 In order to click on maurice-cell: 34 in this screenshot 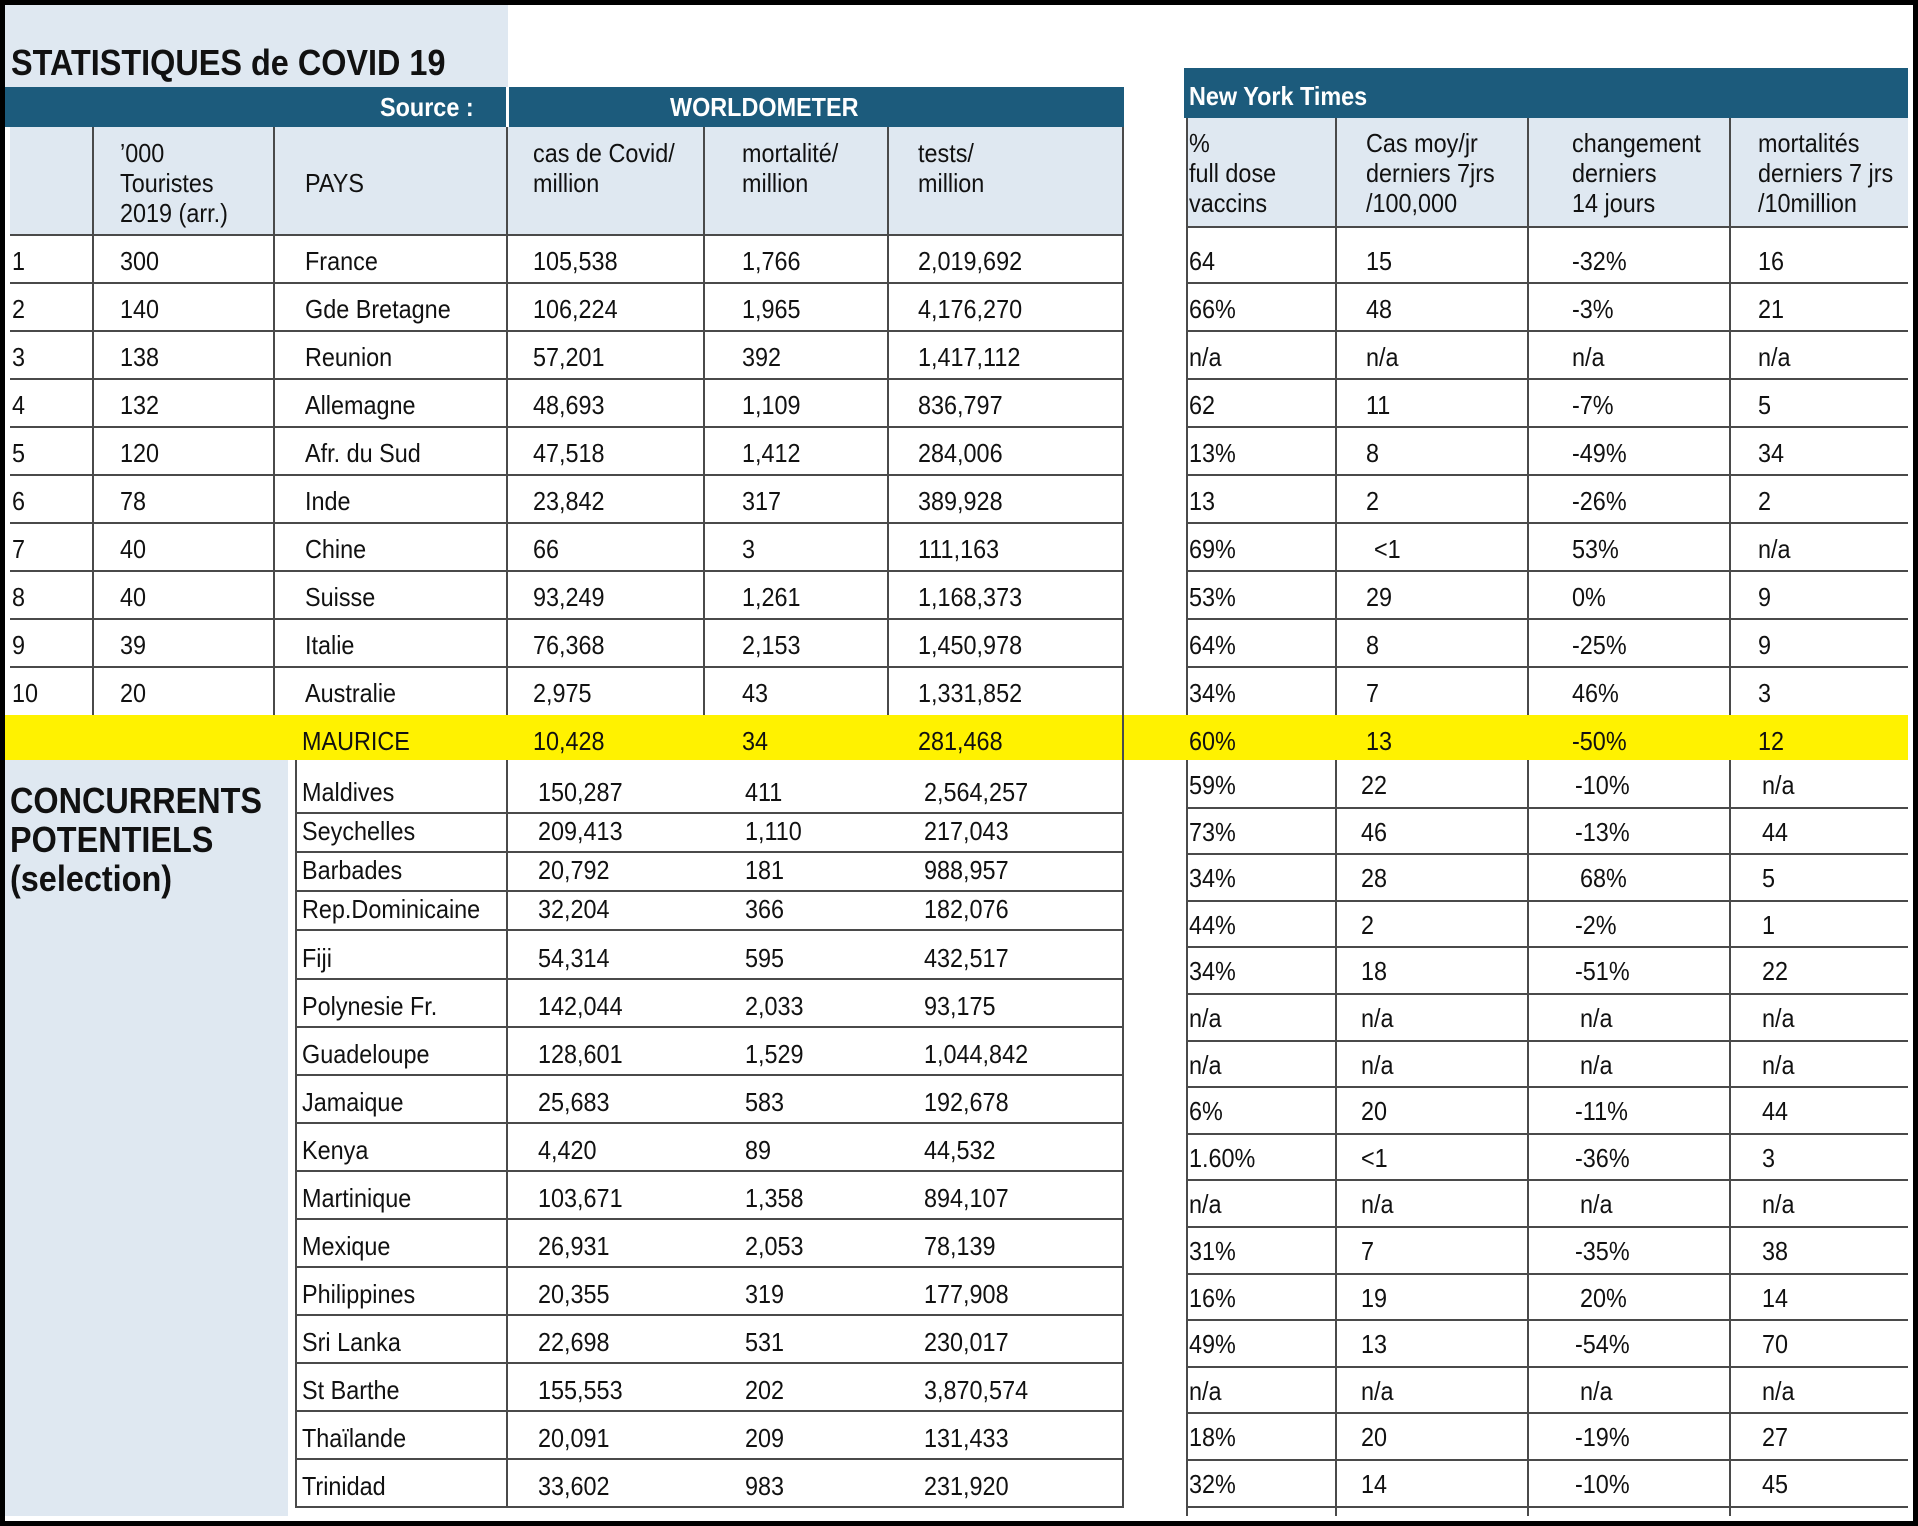, I will do `click(755, 741)`.